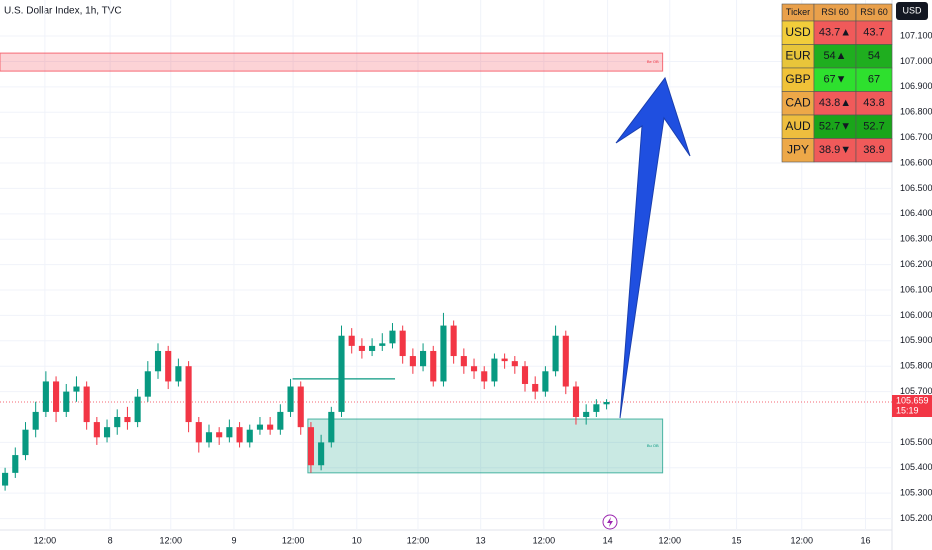  Describe the element at coordinates (916, 366) in the screenshot. I see `y-tick-label: 105.800` at that location.